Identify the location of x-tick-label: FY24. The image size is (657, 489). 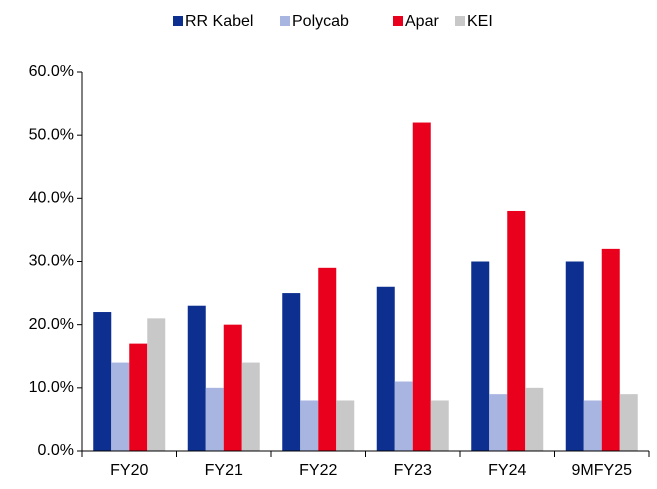
(507, 470).